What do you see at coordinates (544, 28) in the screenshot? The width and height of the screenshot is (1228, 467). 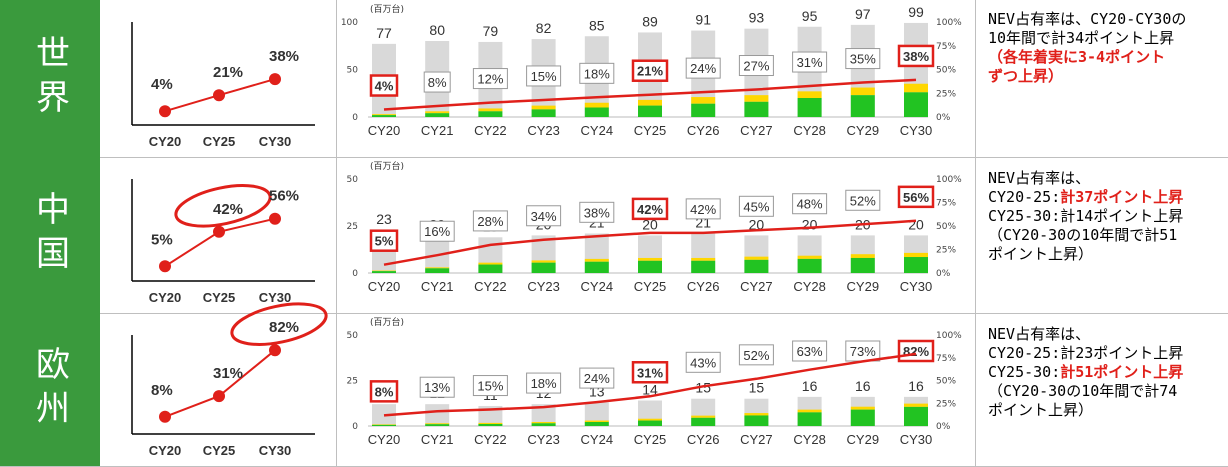 I see `total-label: 82` at bounding box center [544, 28].